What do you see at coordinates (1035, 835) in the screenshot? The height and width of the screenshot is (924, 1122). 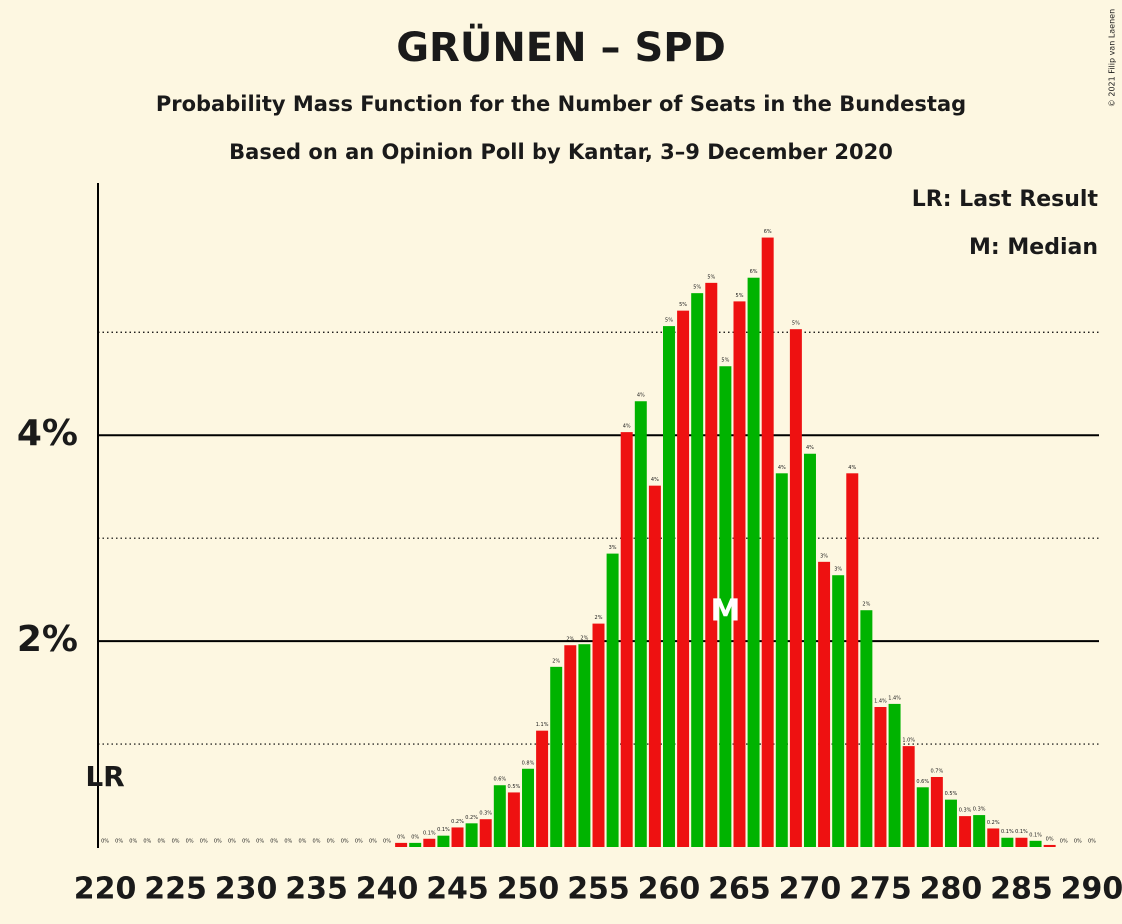 I see `value-label: 0.1%` at bounding box center [1035, 835].